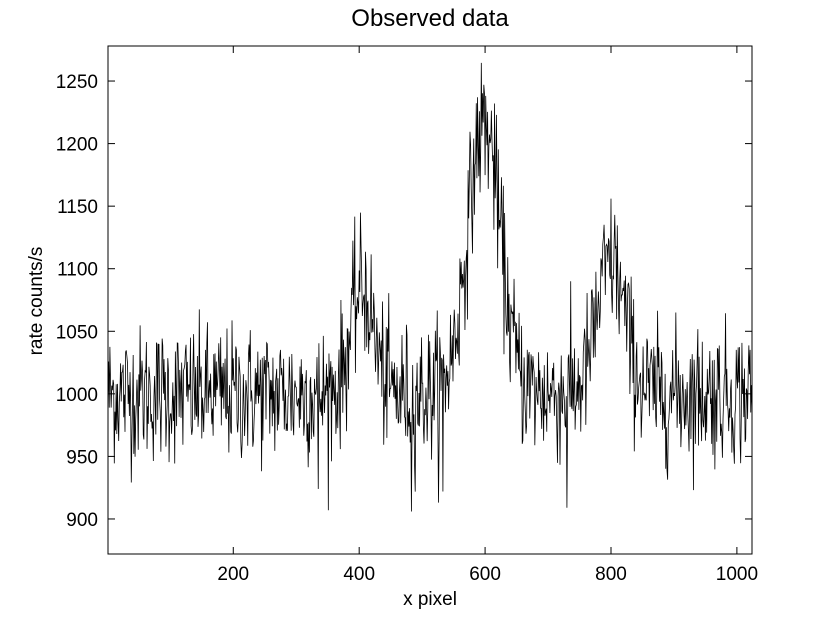  What do you see at coordinates (77, 270) in the screenshot?
I see `y-tick-label: 1100` at bounding box center [77, 270].